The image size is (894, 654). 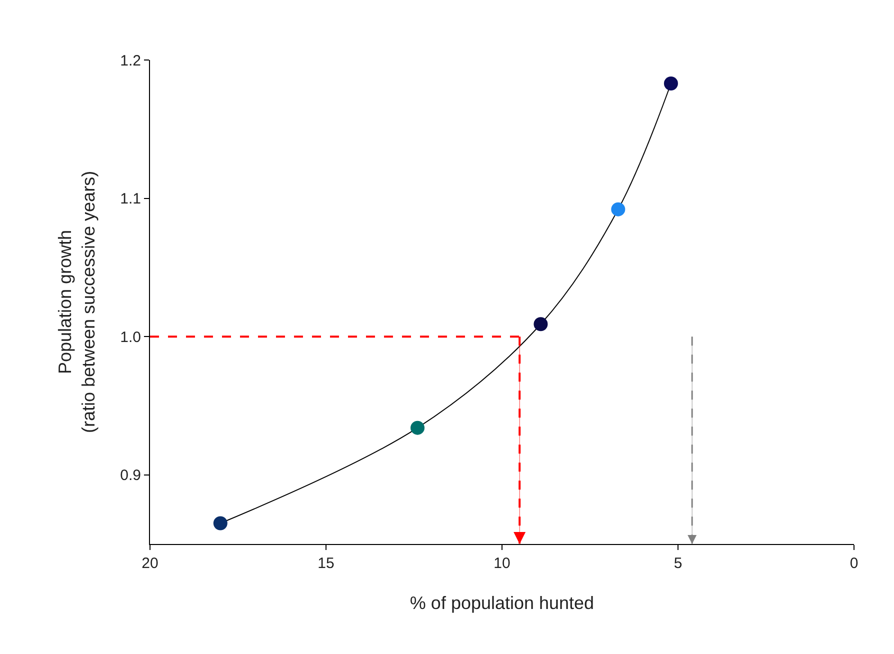 What do you see at coordinates (326, 563) in the screenshot?
I see `x-tick-label: 15` at bounding box center [326, 563].